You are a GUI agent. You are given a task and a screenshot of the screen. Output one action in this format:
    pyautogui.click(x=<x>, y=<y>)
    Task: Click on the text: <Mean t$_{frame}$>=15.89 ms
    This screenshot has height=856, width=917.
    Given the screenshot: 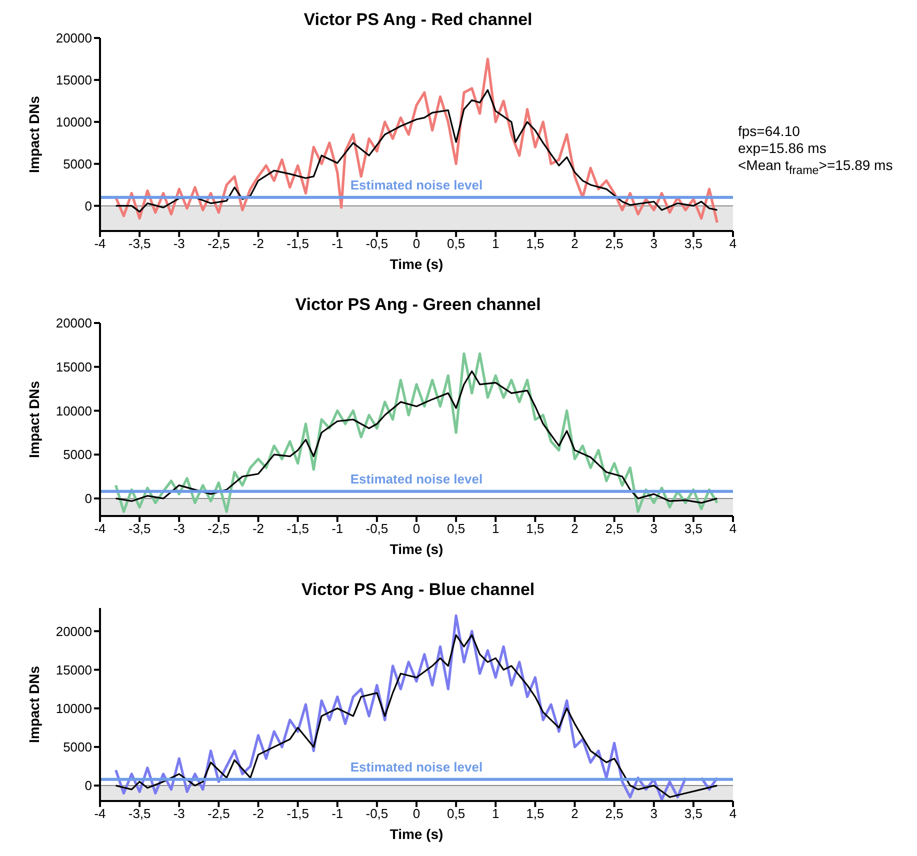 What is the action you would take?
    pyautogui.click(x=815, y=168)
    